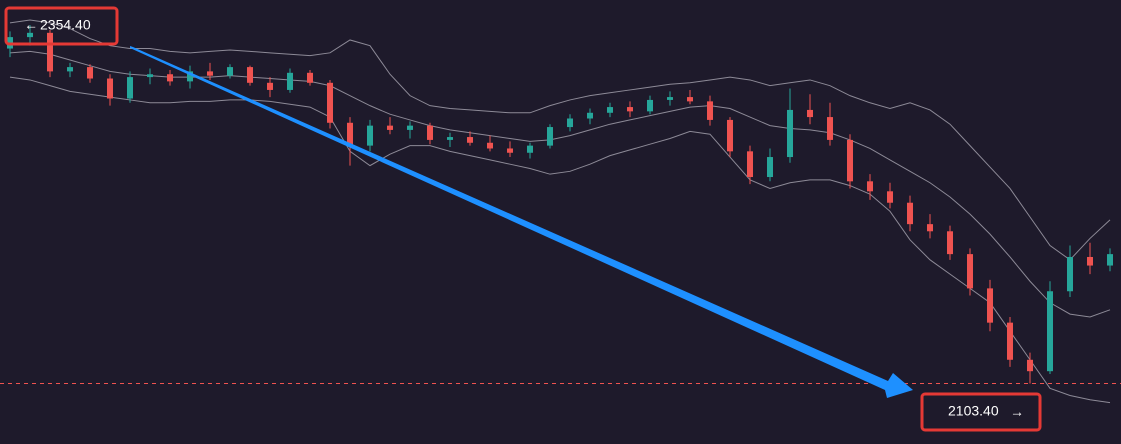 The height and width of the screenshot is (444, 1121). I want to click on arrow-glyph: →, so click(1017, 412).